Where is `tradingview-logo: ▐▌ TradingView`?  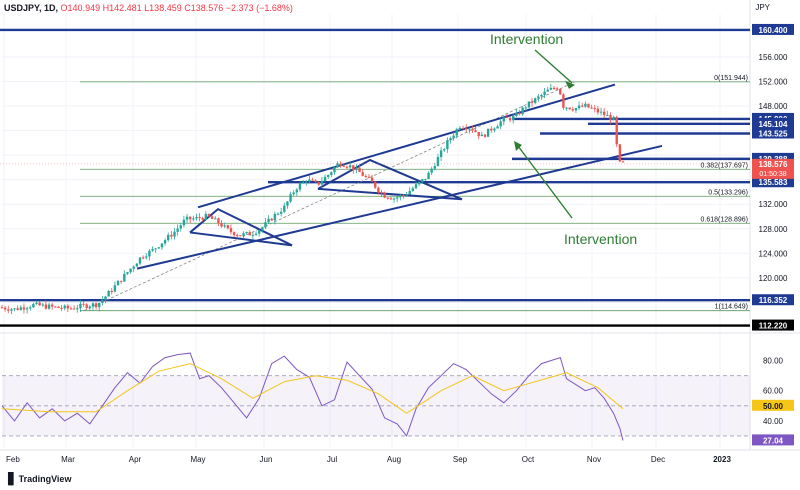
tradingview-logo: ▐▌ TradingView is located at coordinates (37, 479).